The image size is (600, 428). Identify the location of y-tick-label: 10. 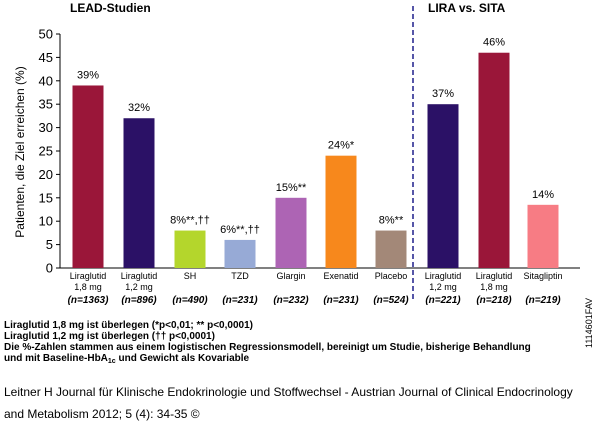
(46, 221).